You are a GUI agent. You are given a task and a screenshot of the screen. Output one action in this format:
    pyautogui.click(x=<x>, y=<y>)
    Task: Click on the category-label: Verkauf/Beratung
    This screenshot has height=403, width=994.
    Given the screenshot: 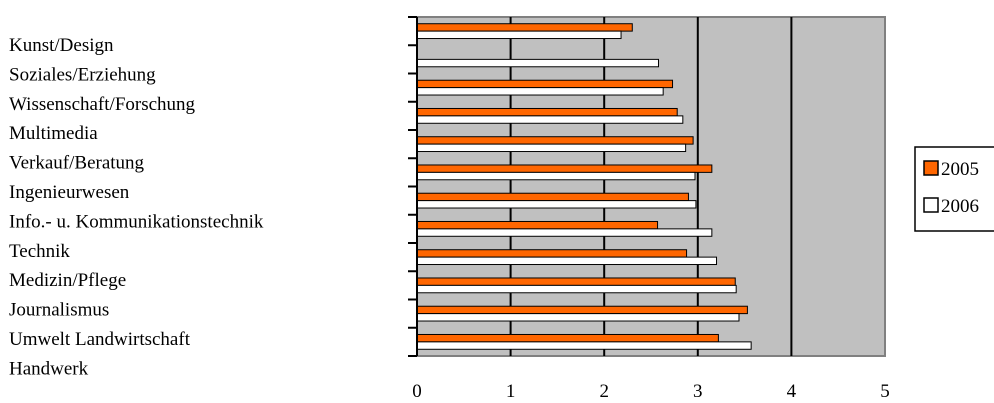 What is the action you would take?
    pyautogui.click(x=77, y=163)
    